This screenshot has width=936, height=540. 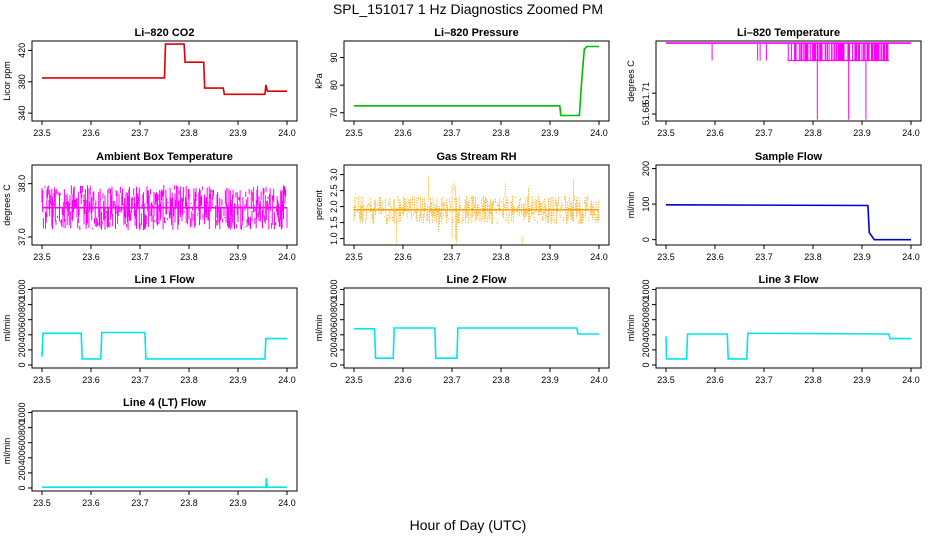 What do you see at coordinates (22, 237) in the screenshot?
I see `y-tick-label: 37.0` at bounding box center [22, 237].